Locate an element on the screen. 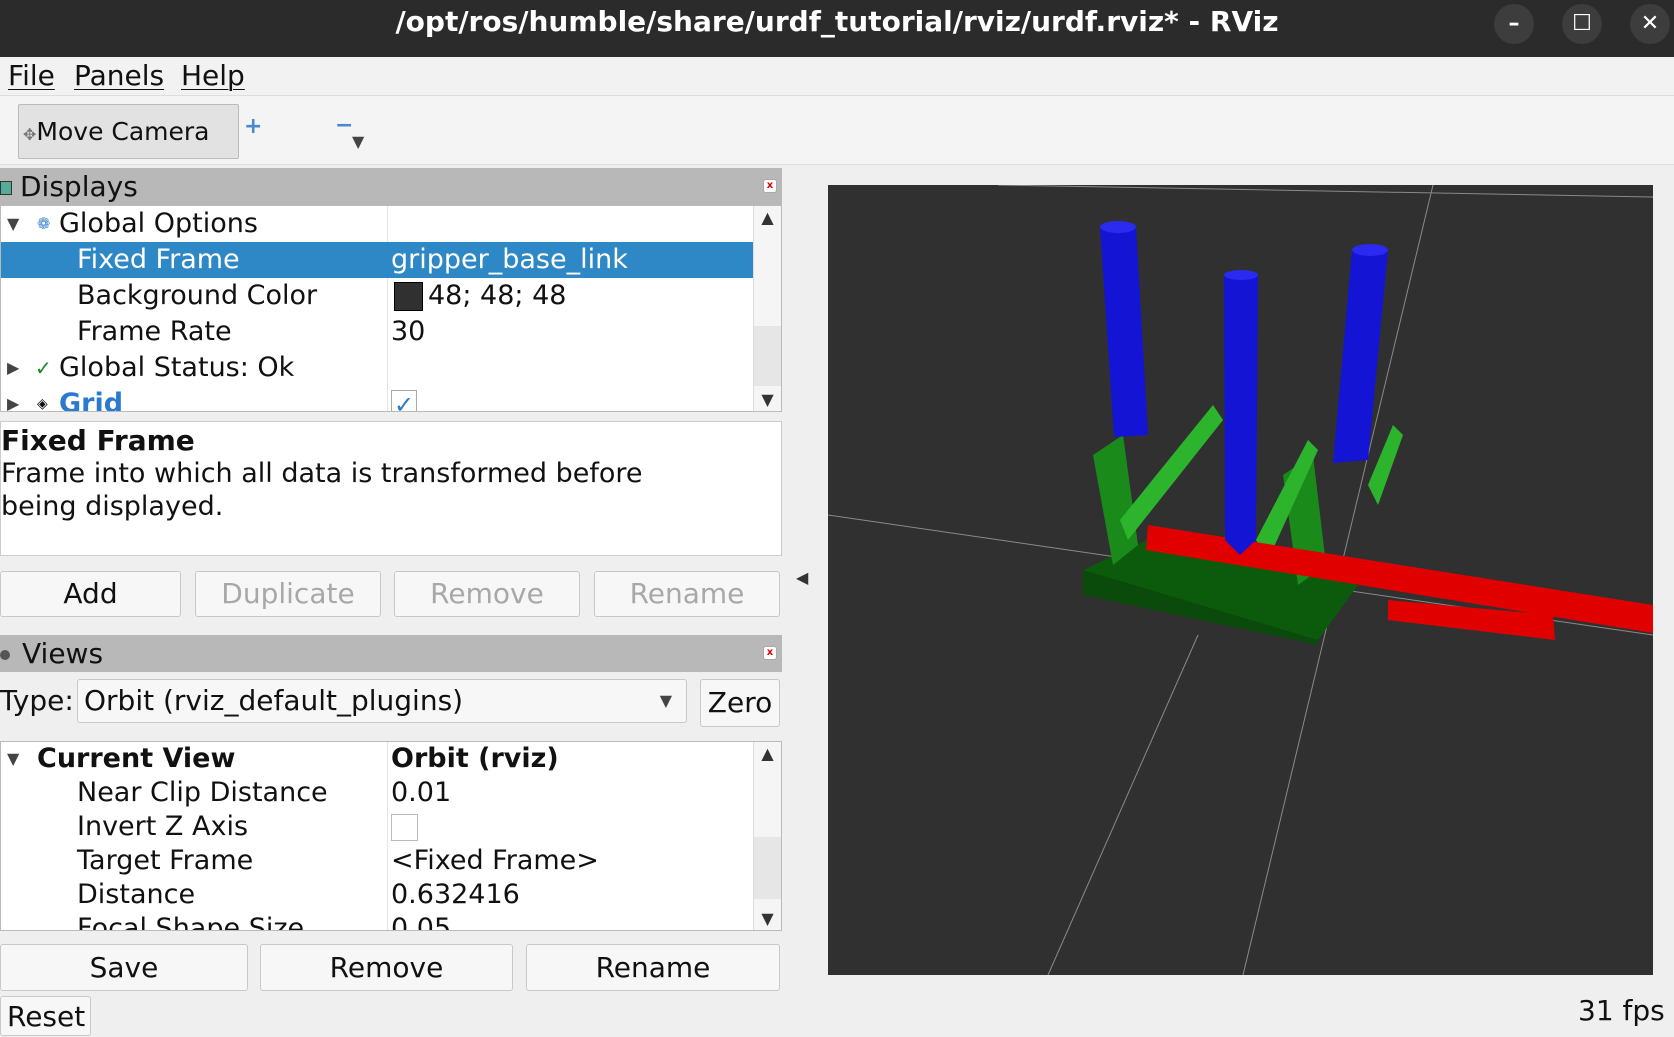  type-label: Type: is located at coordinates (37, 700).